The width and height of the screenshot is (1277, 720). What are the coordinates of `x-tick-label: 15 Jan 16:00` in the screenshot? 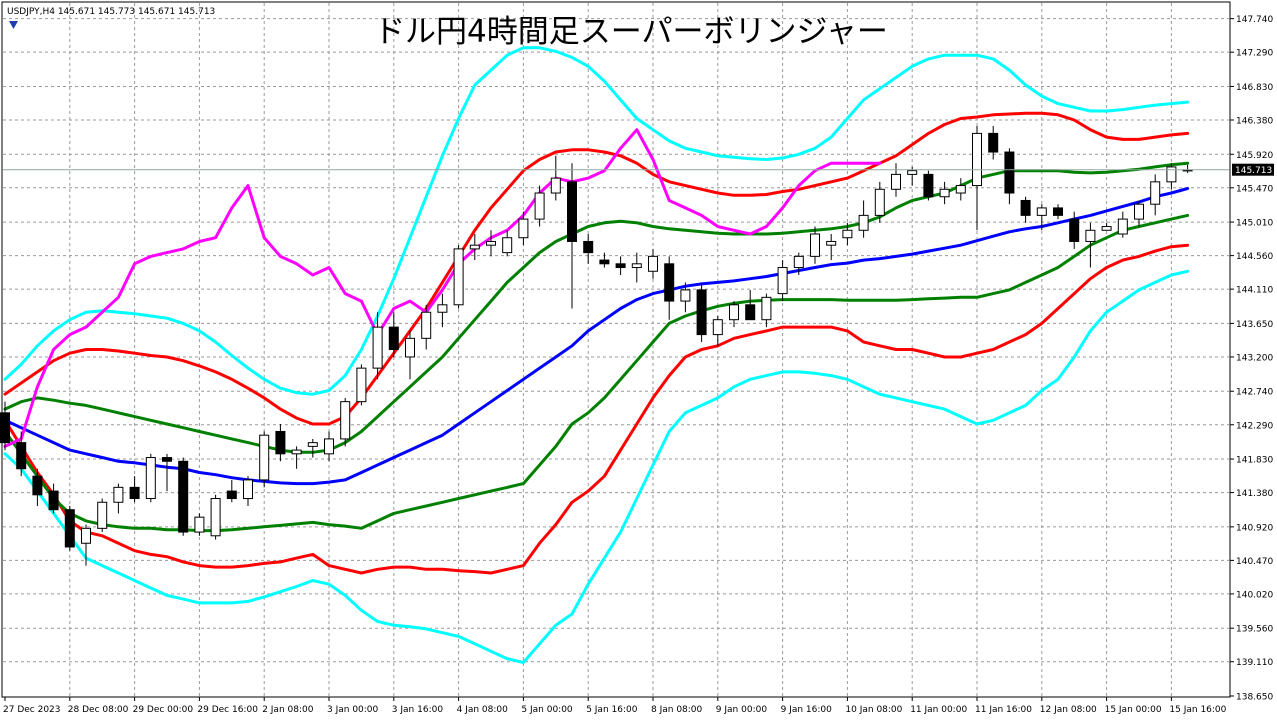 It's located at (1197, 710).